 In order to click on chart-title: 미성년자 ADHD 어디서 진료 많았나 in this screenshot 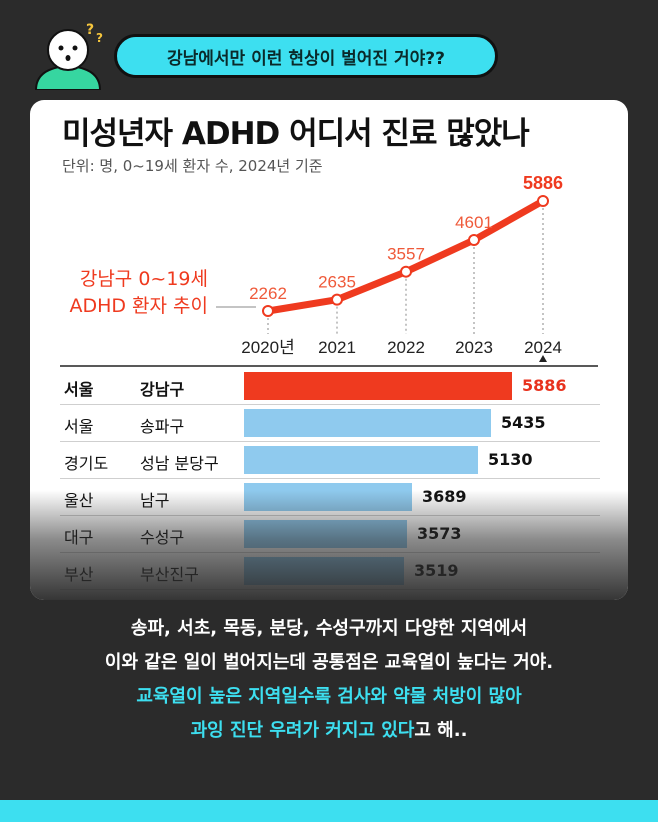, I will do `click(296, 134)`.